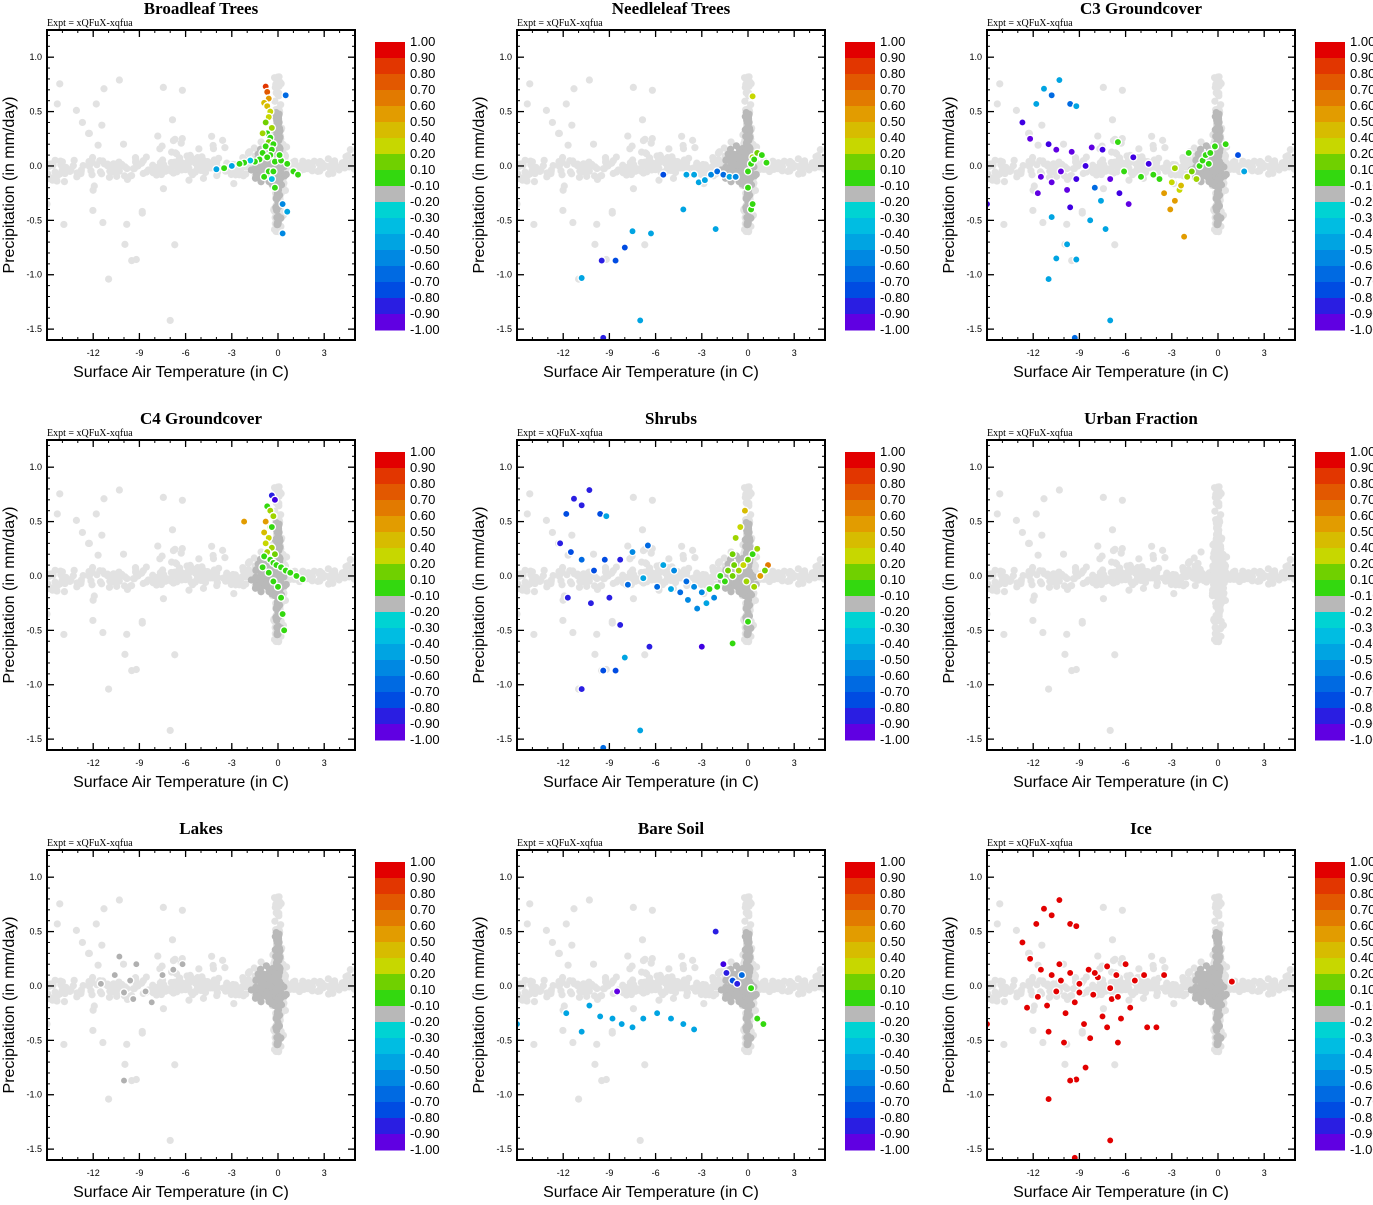 This screenshot has width=1373, height=1205. What do you see at coordinates (505, 112) in the screenshot?
I see `y-tick-label: 0.5` at bounding box center [505, 112].